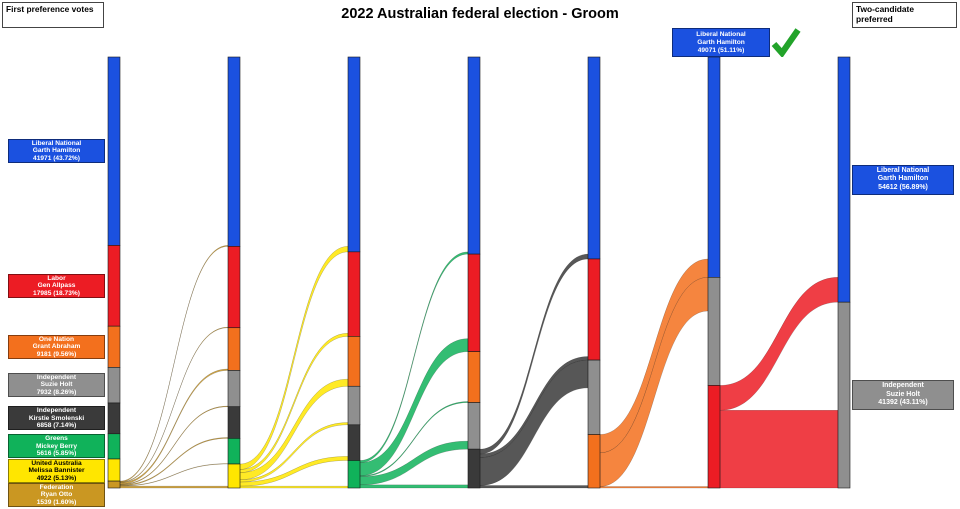 The image size is (960, 509). I want to click on label-line: Federation, so click(56, 487).